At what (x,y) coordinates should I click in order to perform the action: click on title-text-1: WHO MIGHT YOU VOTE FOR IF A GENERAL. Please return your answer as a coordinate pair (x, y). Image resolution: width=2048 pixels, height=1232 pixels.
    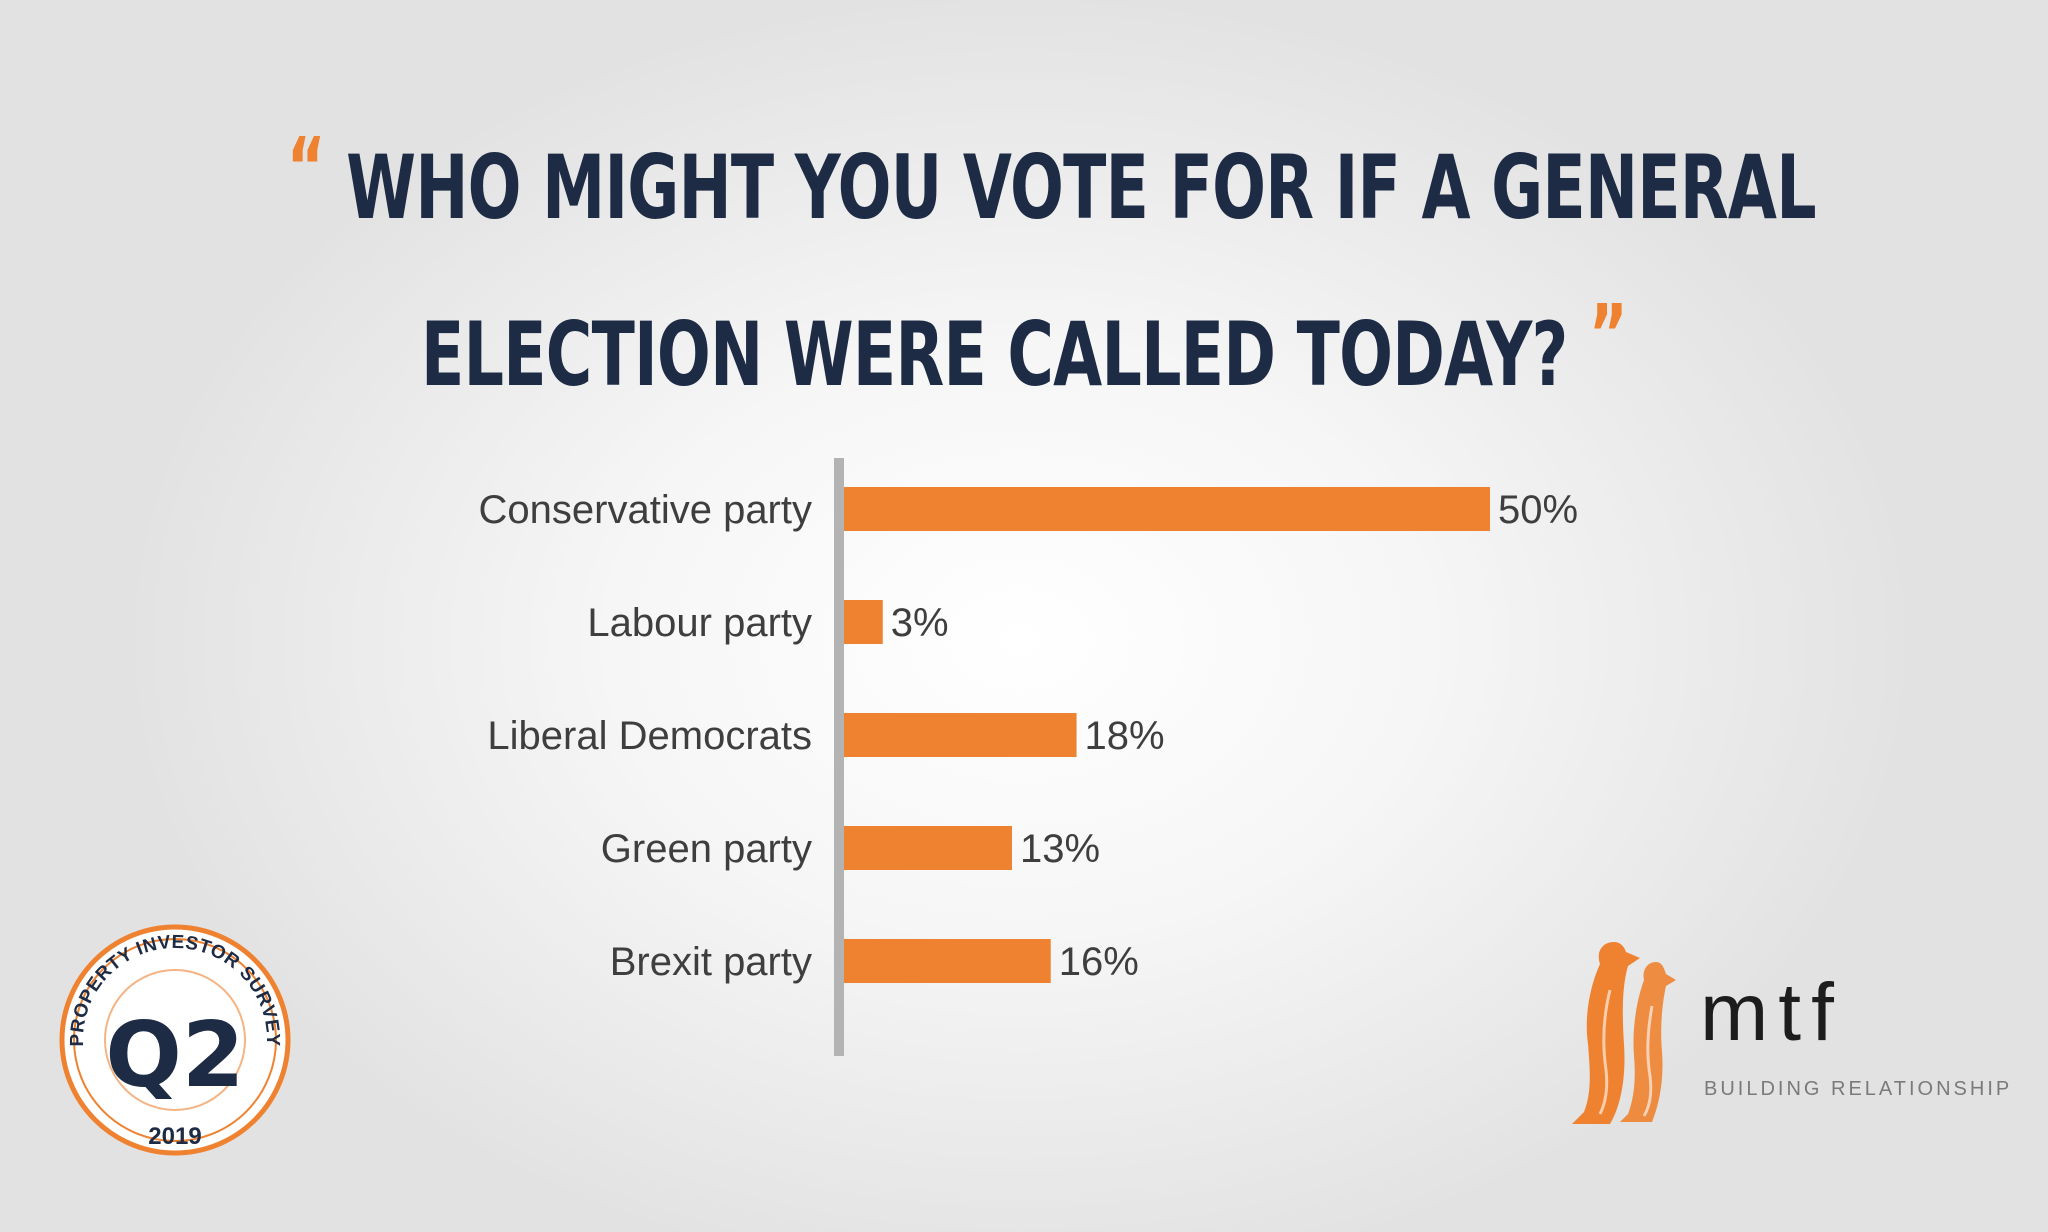
    Looking at the image, I should click on (1081, 187).